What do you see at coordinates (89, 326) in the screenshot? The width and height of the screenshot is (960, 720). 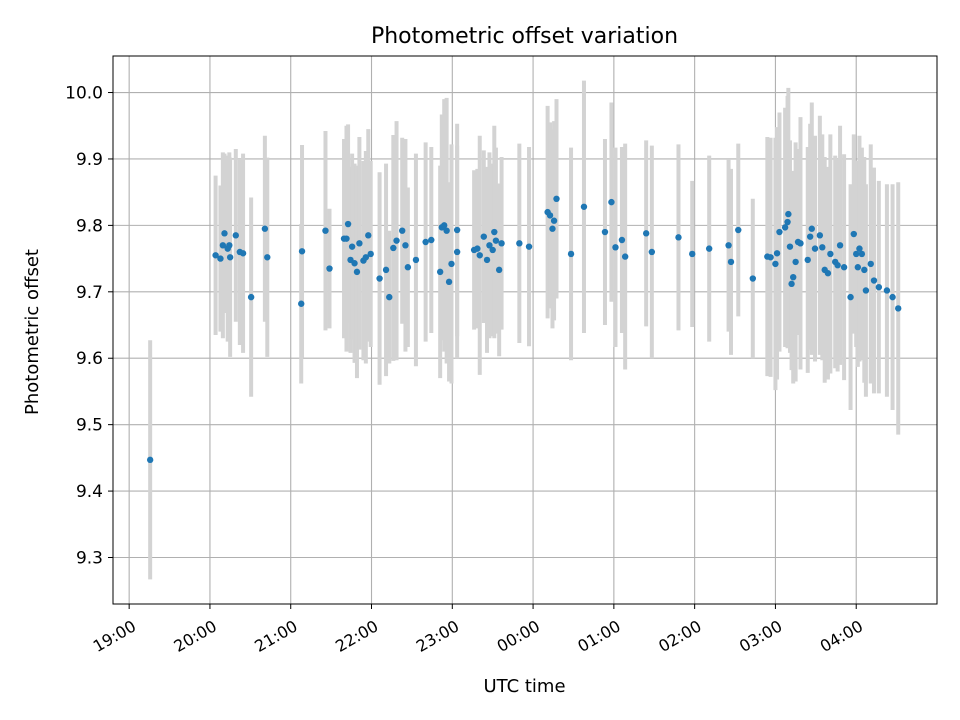 I see `y-axis-ticks: 9.3 9.4 9.5 9.6 9.7 9.8 9.9 10.0` at bounding box center [89, 326].